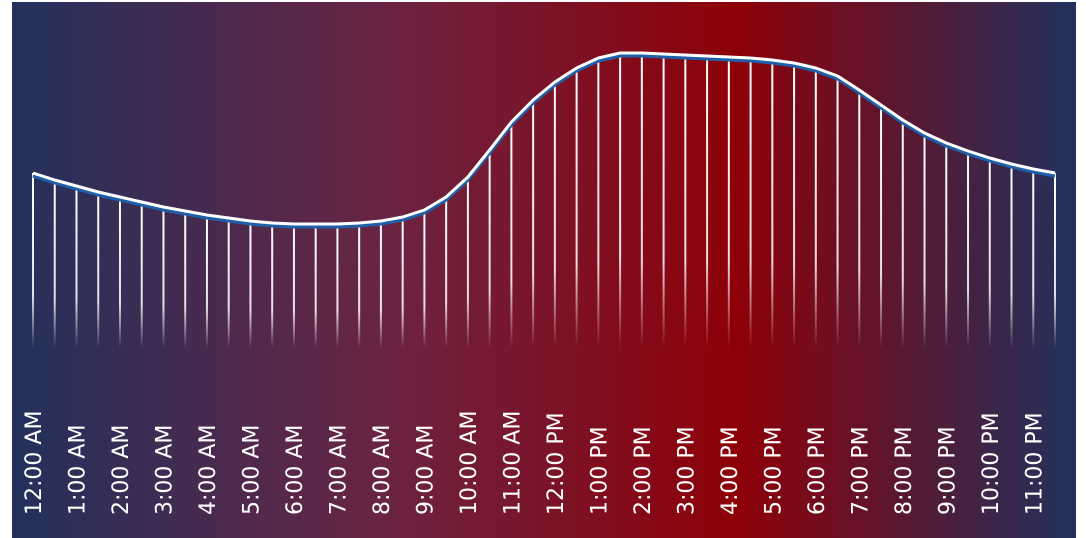  I want to click on x-tick-label: 3:00 AM, so click(164, 470).